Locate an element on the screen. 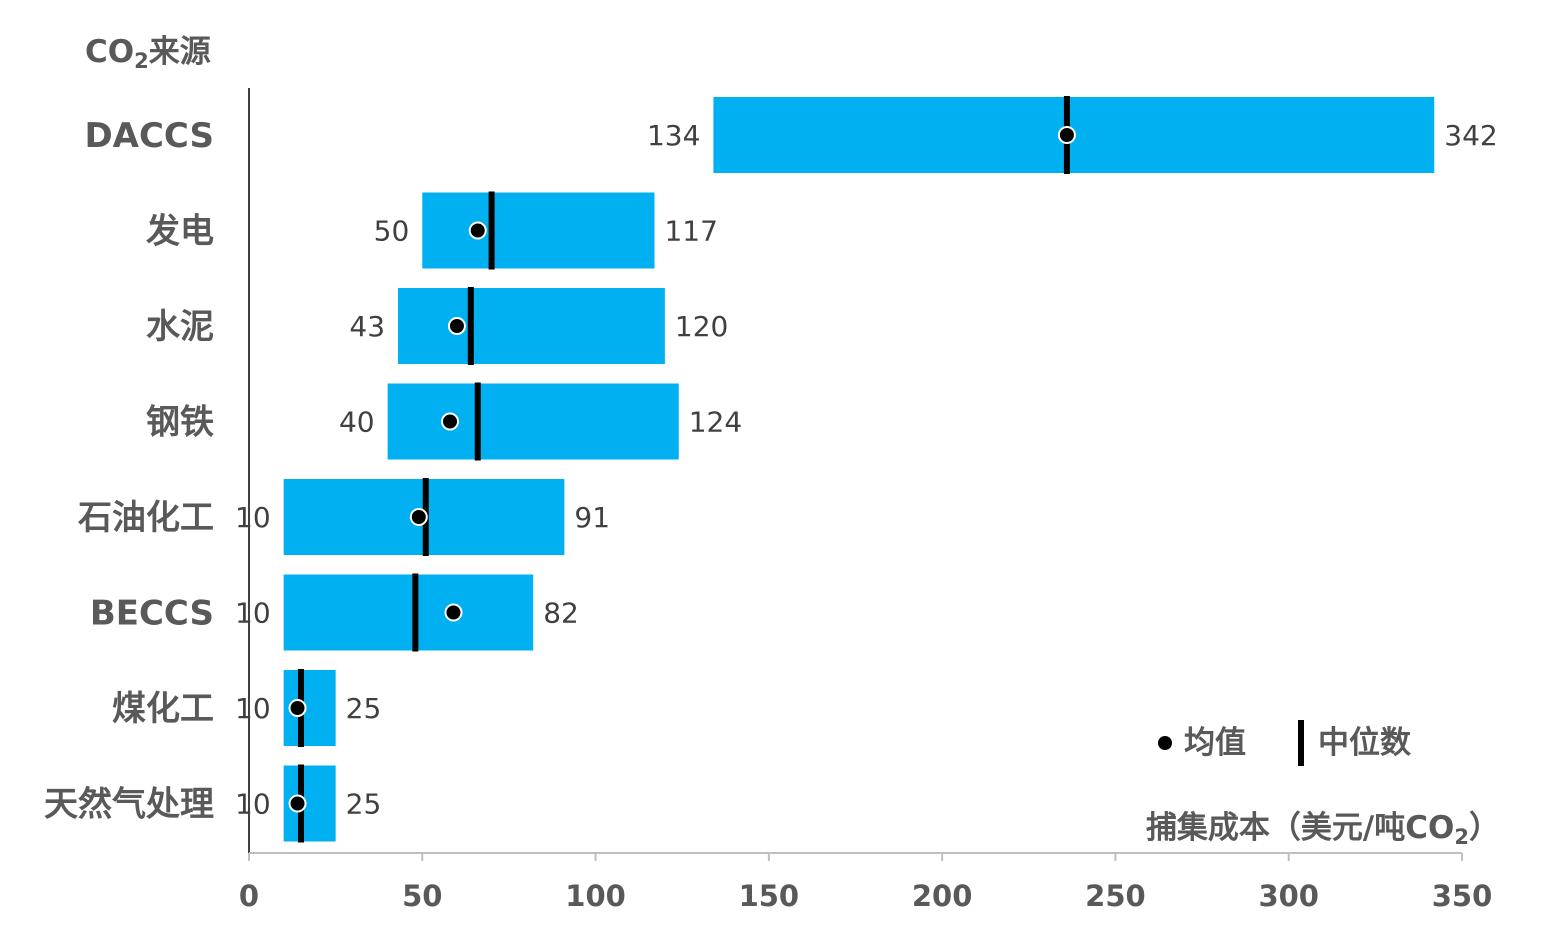 The height and width of the screenshot is (927, 1559). min-label: 40 is located at coordinates (357, 422).